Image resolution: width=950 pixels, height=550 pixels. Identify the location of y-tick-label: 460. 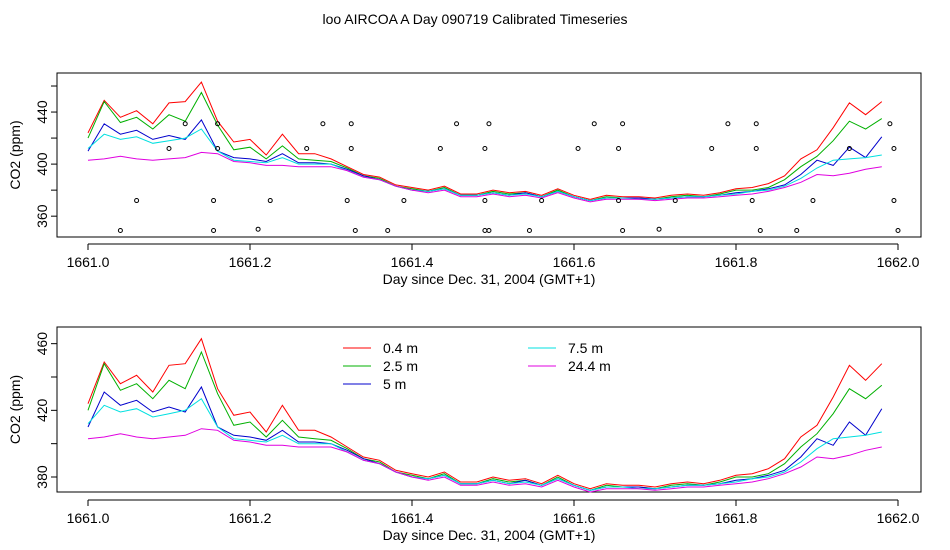
(42, 344).